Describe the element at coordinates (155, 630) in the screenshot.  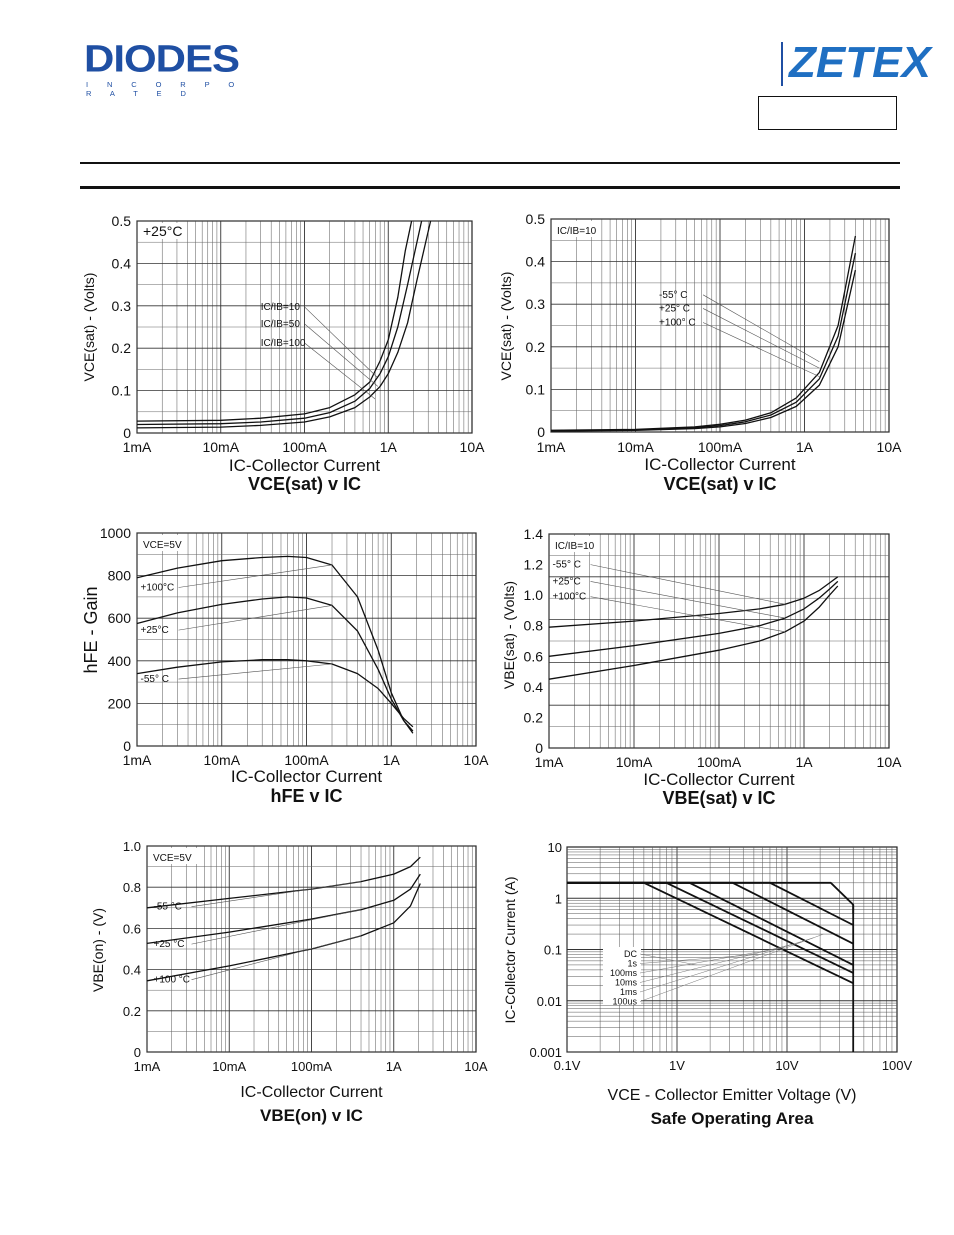
I see `series-label: +25°C` at that location.